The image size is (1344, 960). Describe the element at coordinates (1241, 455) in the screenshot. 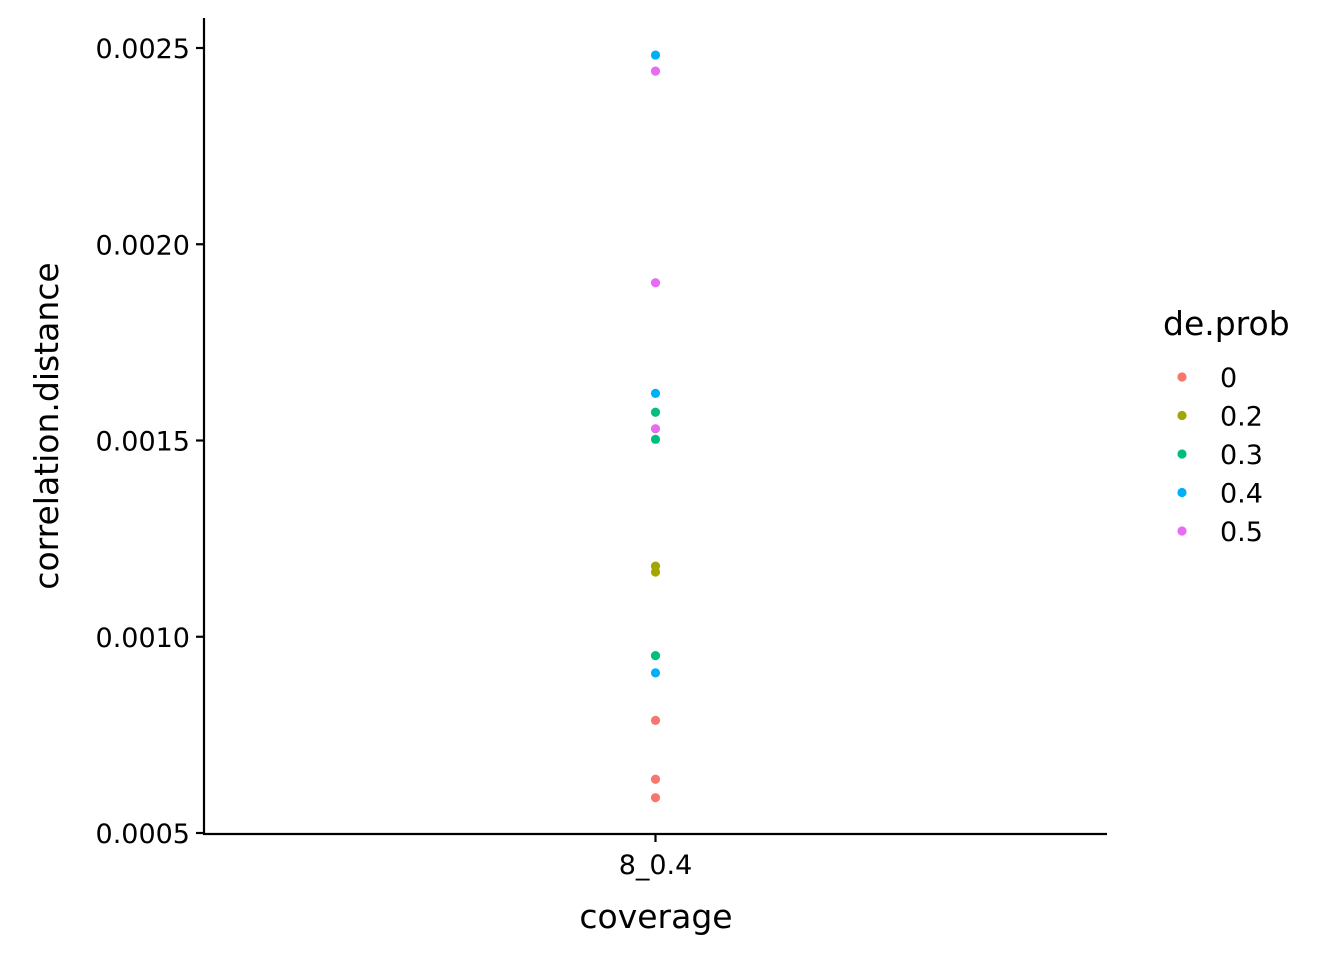

I see `legend-label: 0.3` at that location.